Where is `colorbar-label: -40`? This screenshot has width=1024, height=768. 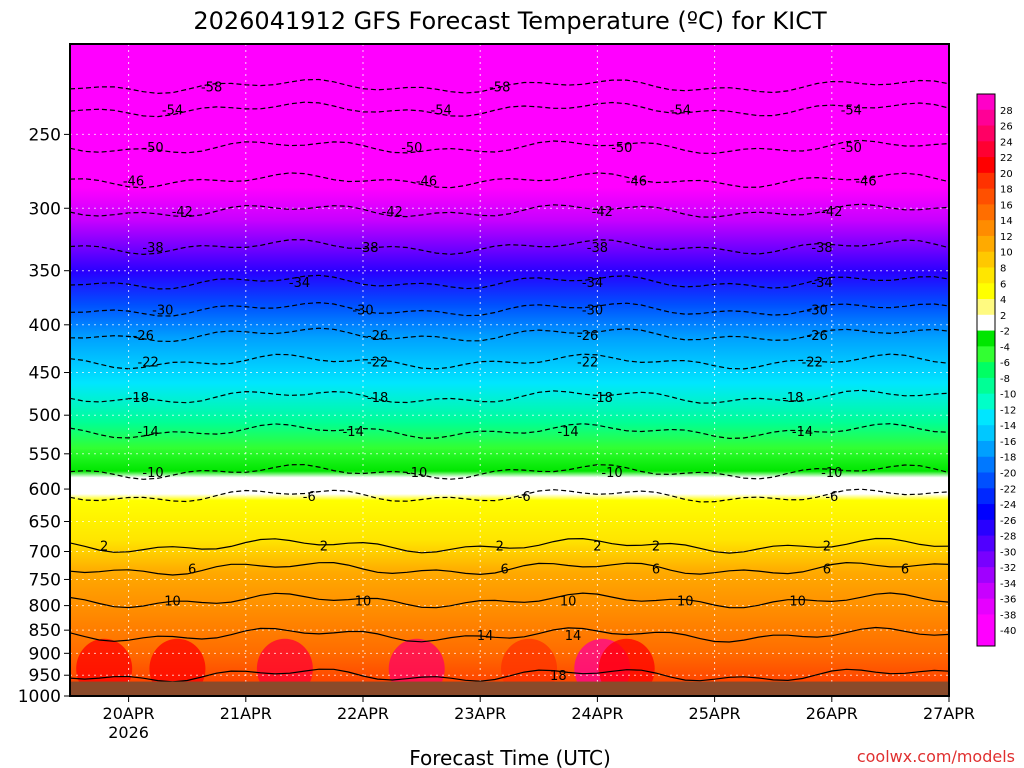
colorbar-label: -40 is located at coordinates (1008, 631).